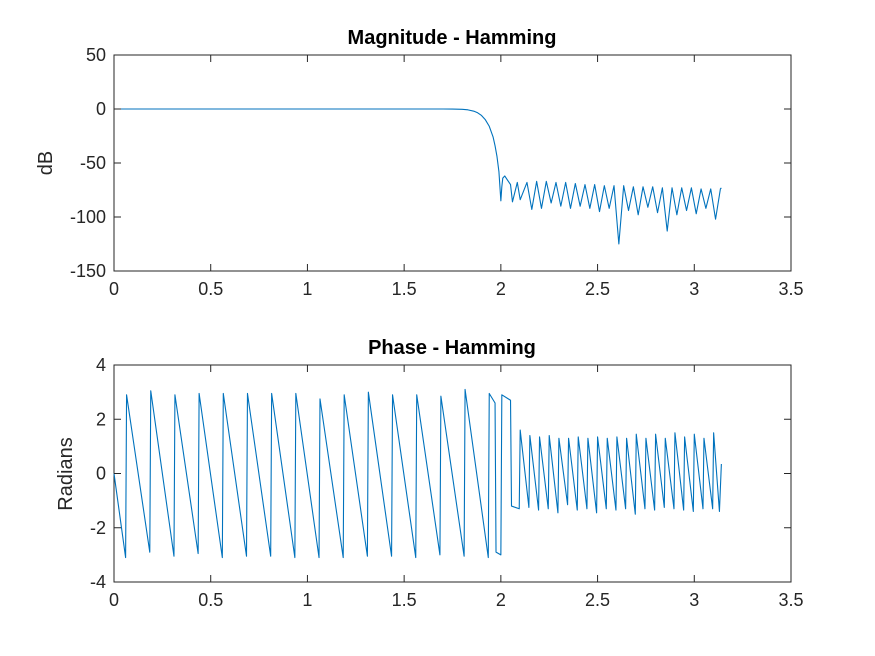 The image size is (875, 656). Describe the element at coordinates (404, 600) in the screenshot. I see `phase-x-tick-label: 1.5` at that location.